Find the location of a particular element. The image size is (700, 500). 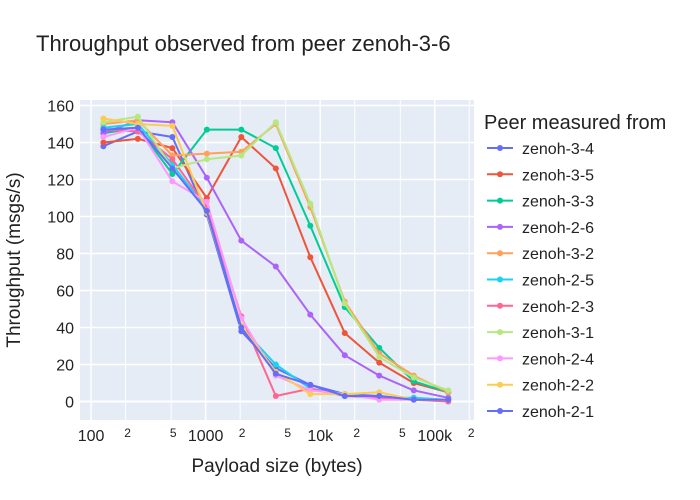

legend-item-zenoh-3-2: zenoh-3-2 is located at coordinates (540, 254).